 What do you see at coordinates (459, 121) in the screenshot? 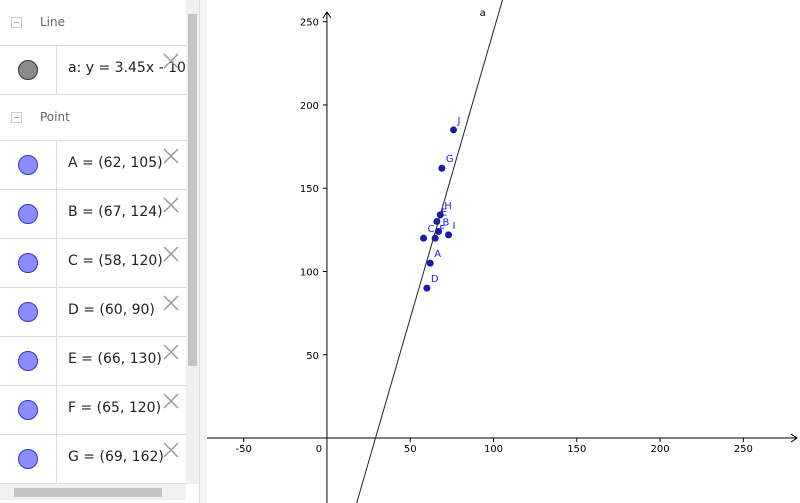
I see `point-label: J` at bounding box center [459, 121].